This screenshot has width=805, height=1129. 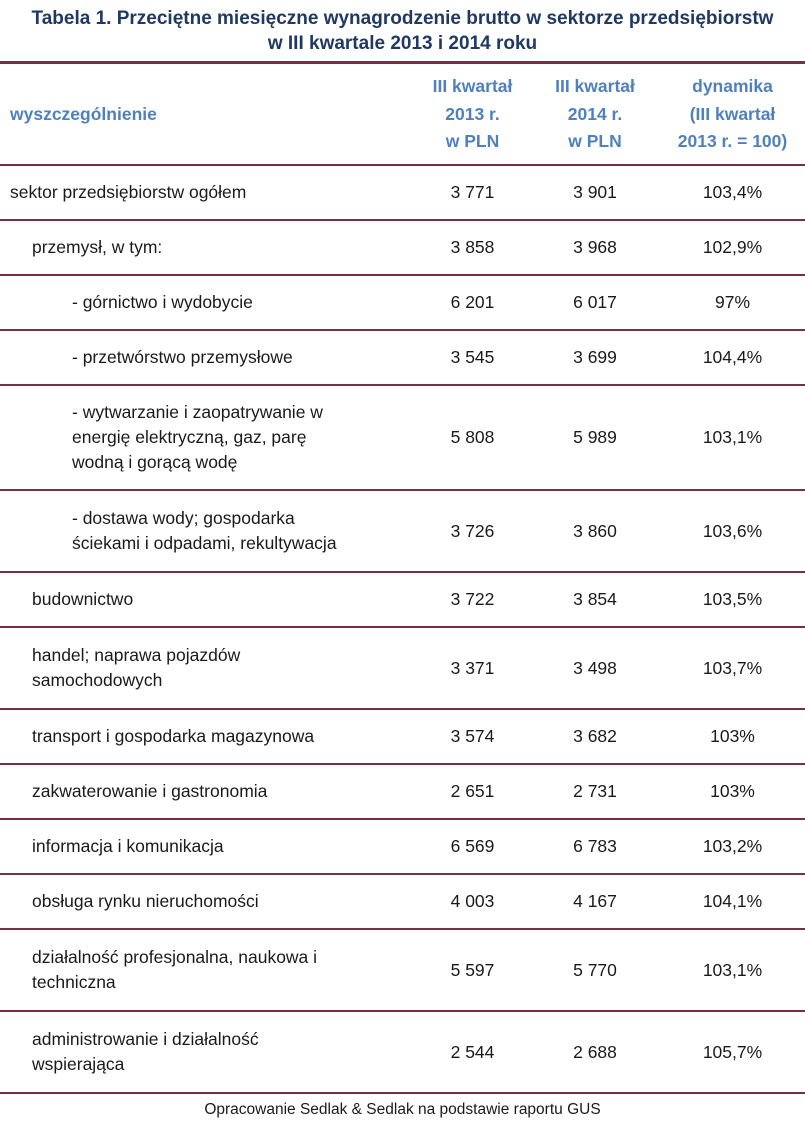 What do you see at coordinates (595, 192) in the screenshot?
I see `value-2014: 3 901` at bounding box center [595, 192].